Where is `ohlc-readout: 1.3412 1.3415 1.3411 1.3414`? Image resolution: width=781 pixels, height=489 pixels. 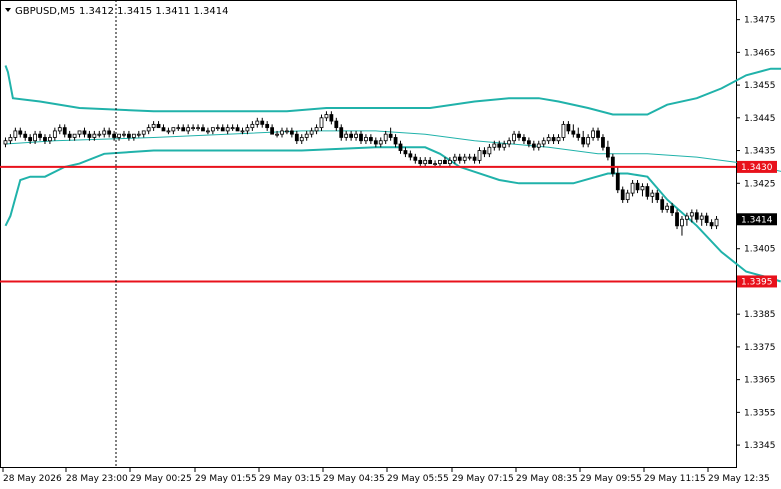 ohlc-readout: 1.3412 1.3415 1.3411 1.3414 is located at coordinates (154, 11).